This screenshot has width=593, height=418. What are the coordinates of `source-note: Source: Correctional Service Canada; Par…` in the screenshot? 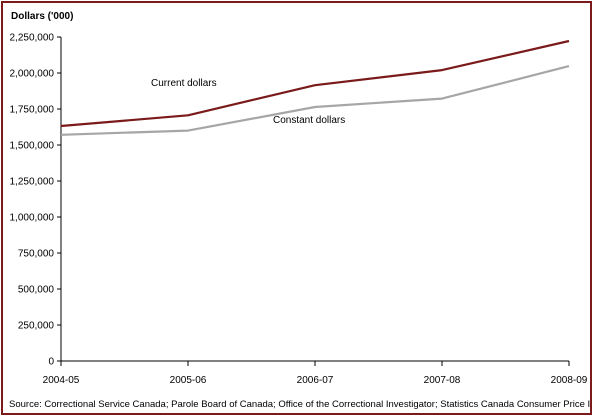 It's located at (299, 404).